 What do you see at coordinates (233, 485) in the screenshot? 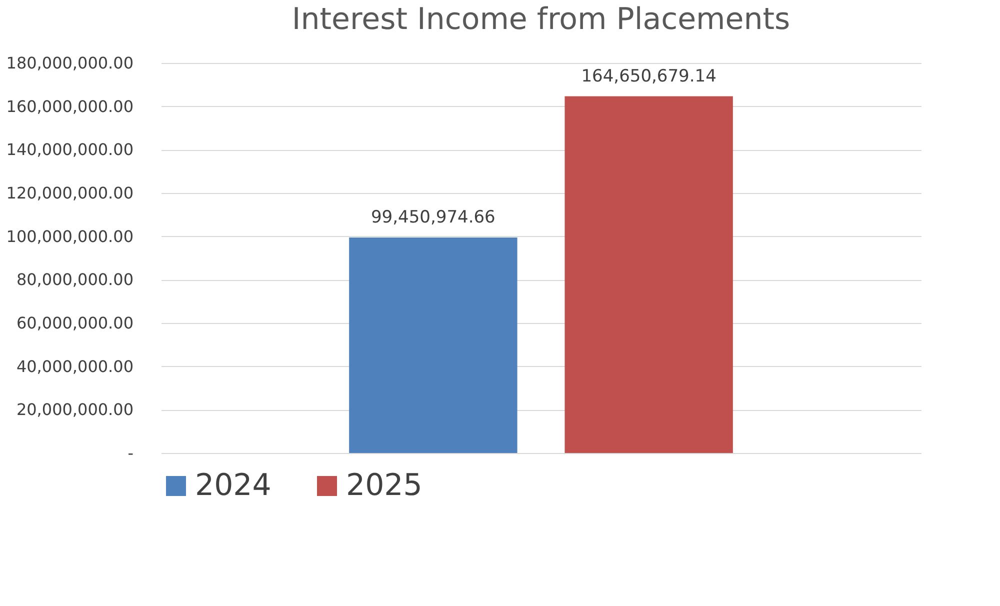
I see `legend-label: 2024` at bounding box center [233, 485].